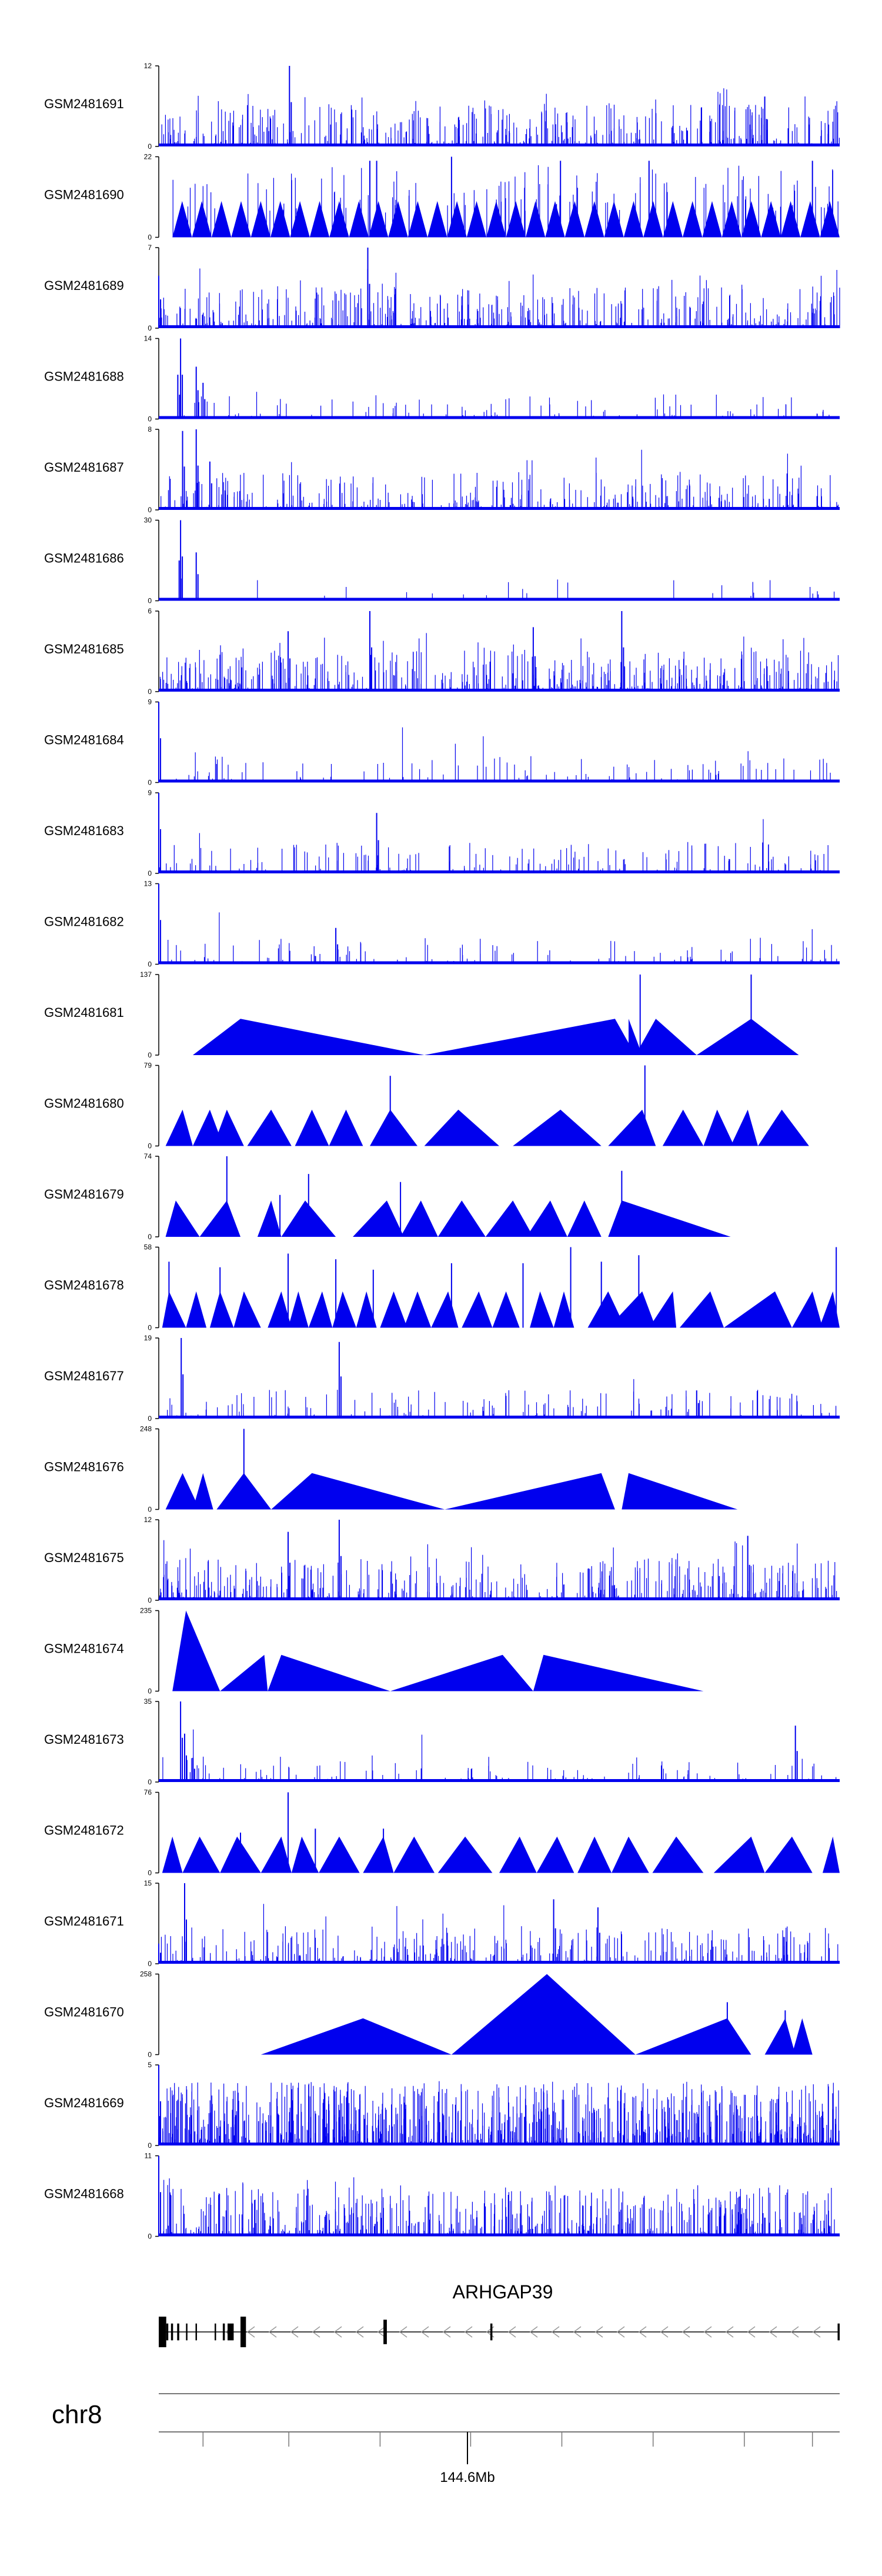  What do you see at coordinates (499, 2314) in the screenshot?
I see `gene-track: ARHGAP39` at bounding box center [499, 2314].